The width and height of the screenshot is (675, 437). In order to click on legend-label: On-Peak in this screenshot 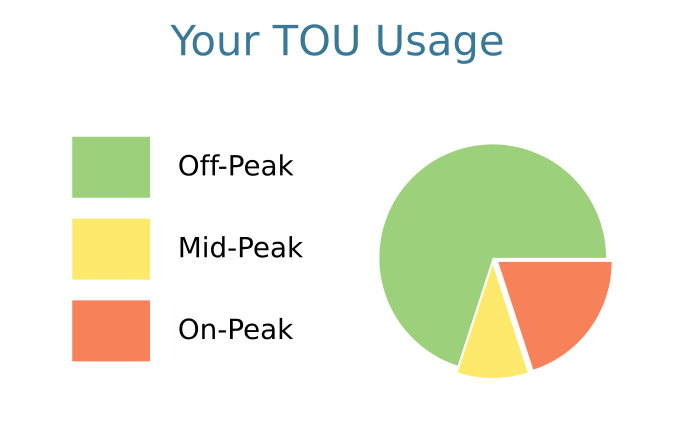, I will do `click(236, 329)`.